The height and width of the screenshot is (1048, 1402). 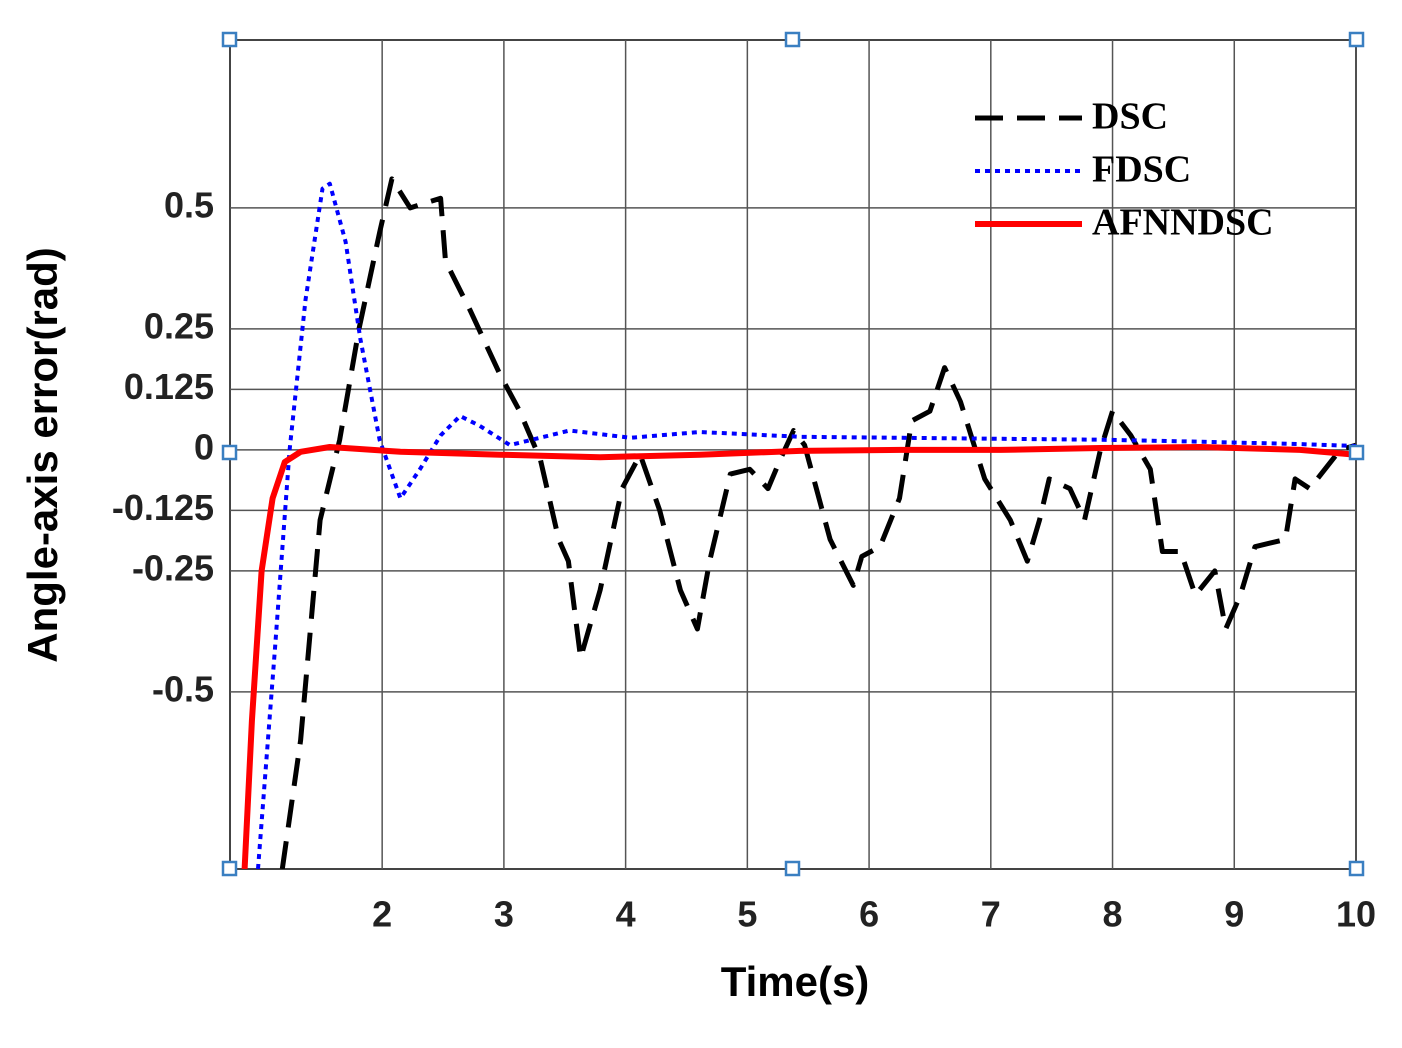 What do you see at coordinates (1183, 223) in the screenshot?
I see `legend-label: AFNNDSC` at bounding box center [1183, 223].